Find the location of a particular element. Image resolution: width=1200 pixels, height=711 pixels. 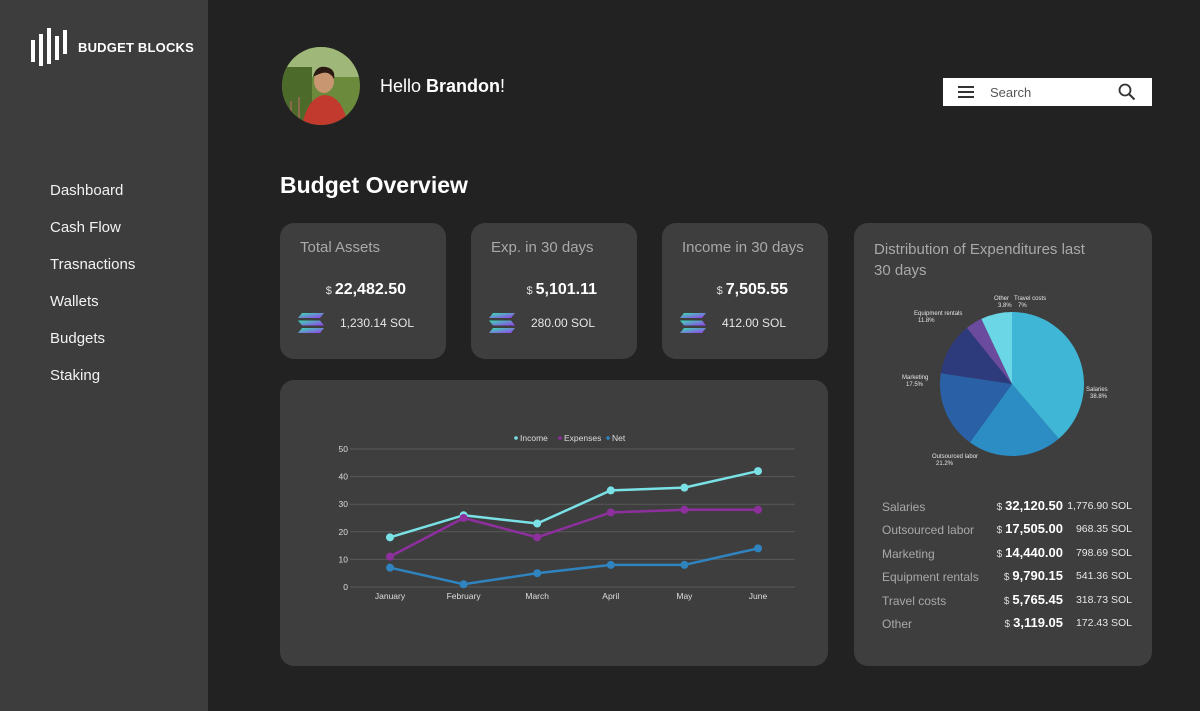

sol-value: 280.00 SOL is located at coordinates (563, 323).